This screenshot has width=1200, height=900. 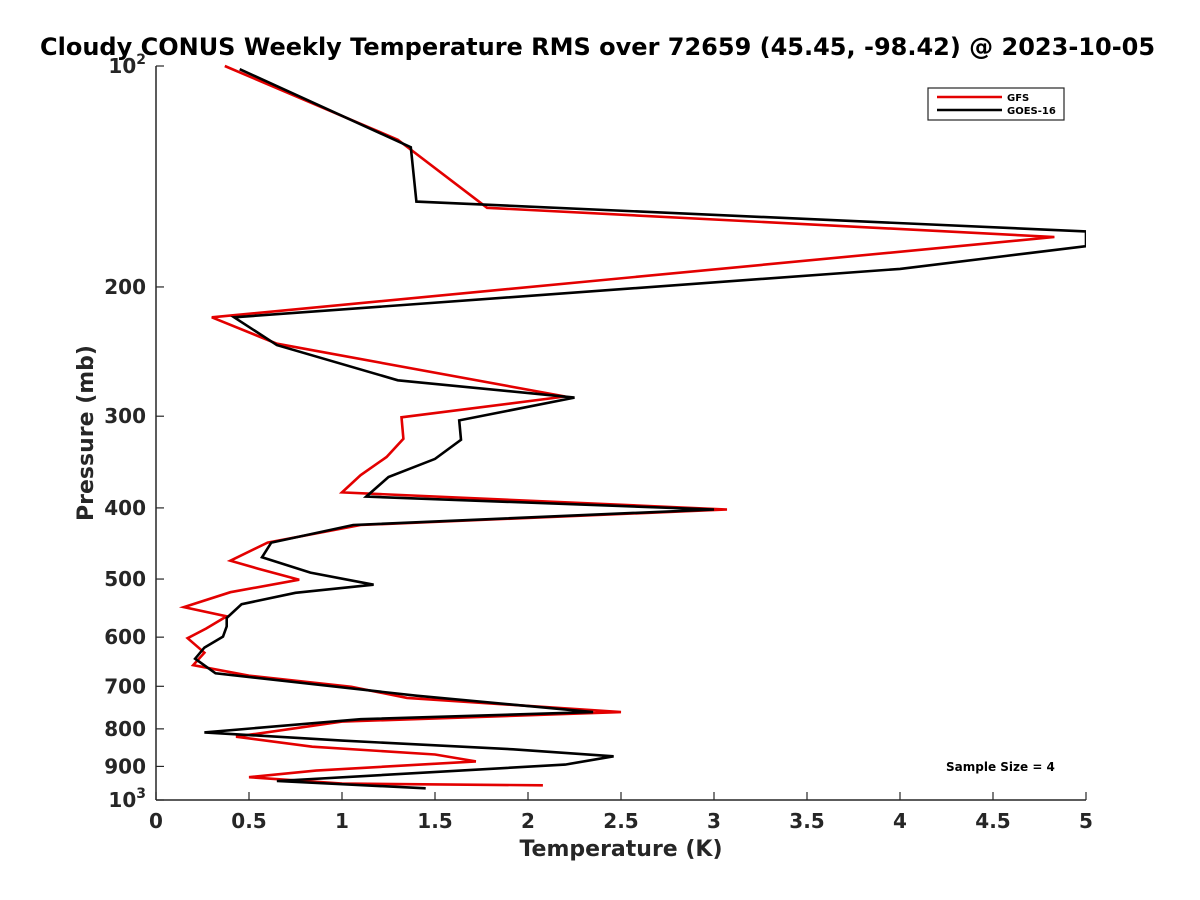 What do you see at coordinates (1031, 111) in the screenshot?
I see `legend-label-goes16: GOES-16` at bounding box center [1031, 111].